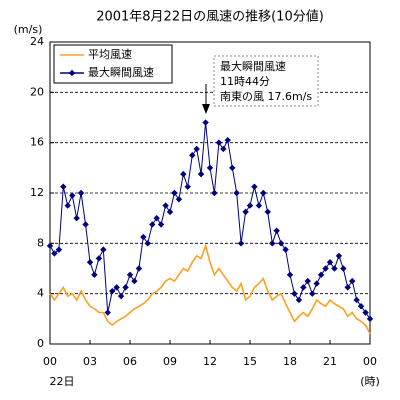  What do you see at coordinates (40, 242) in the screenshot?
I see `y-tick-label: 8` at bounding box center [40, 242].